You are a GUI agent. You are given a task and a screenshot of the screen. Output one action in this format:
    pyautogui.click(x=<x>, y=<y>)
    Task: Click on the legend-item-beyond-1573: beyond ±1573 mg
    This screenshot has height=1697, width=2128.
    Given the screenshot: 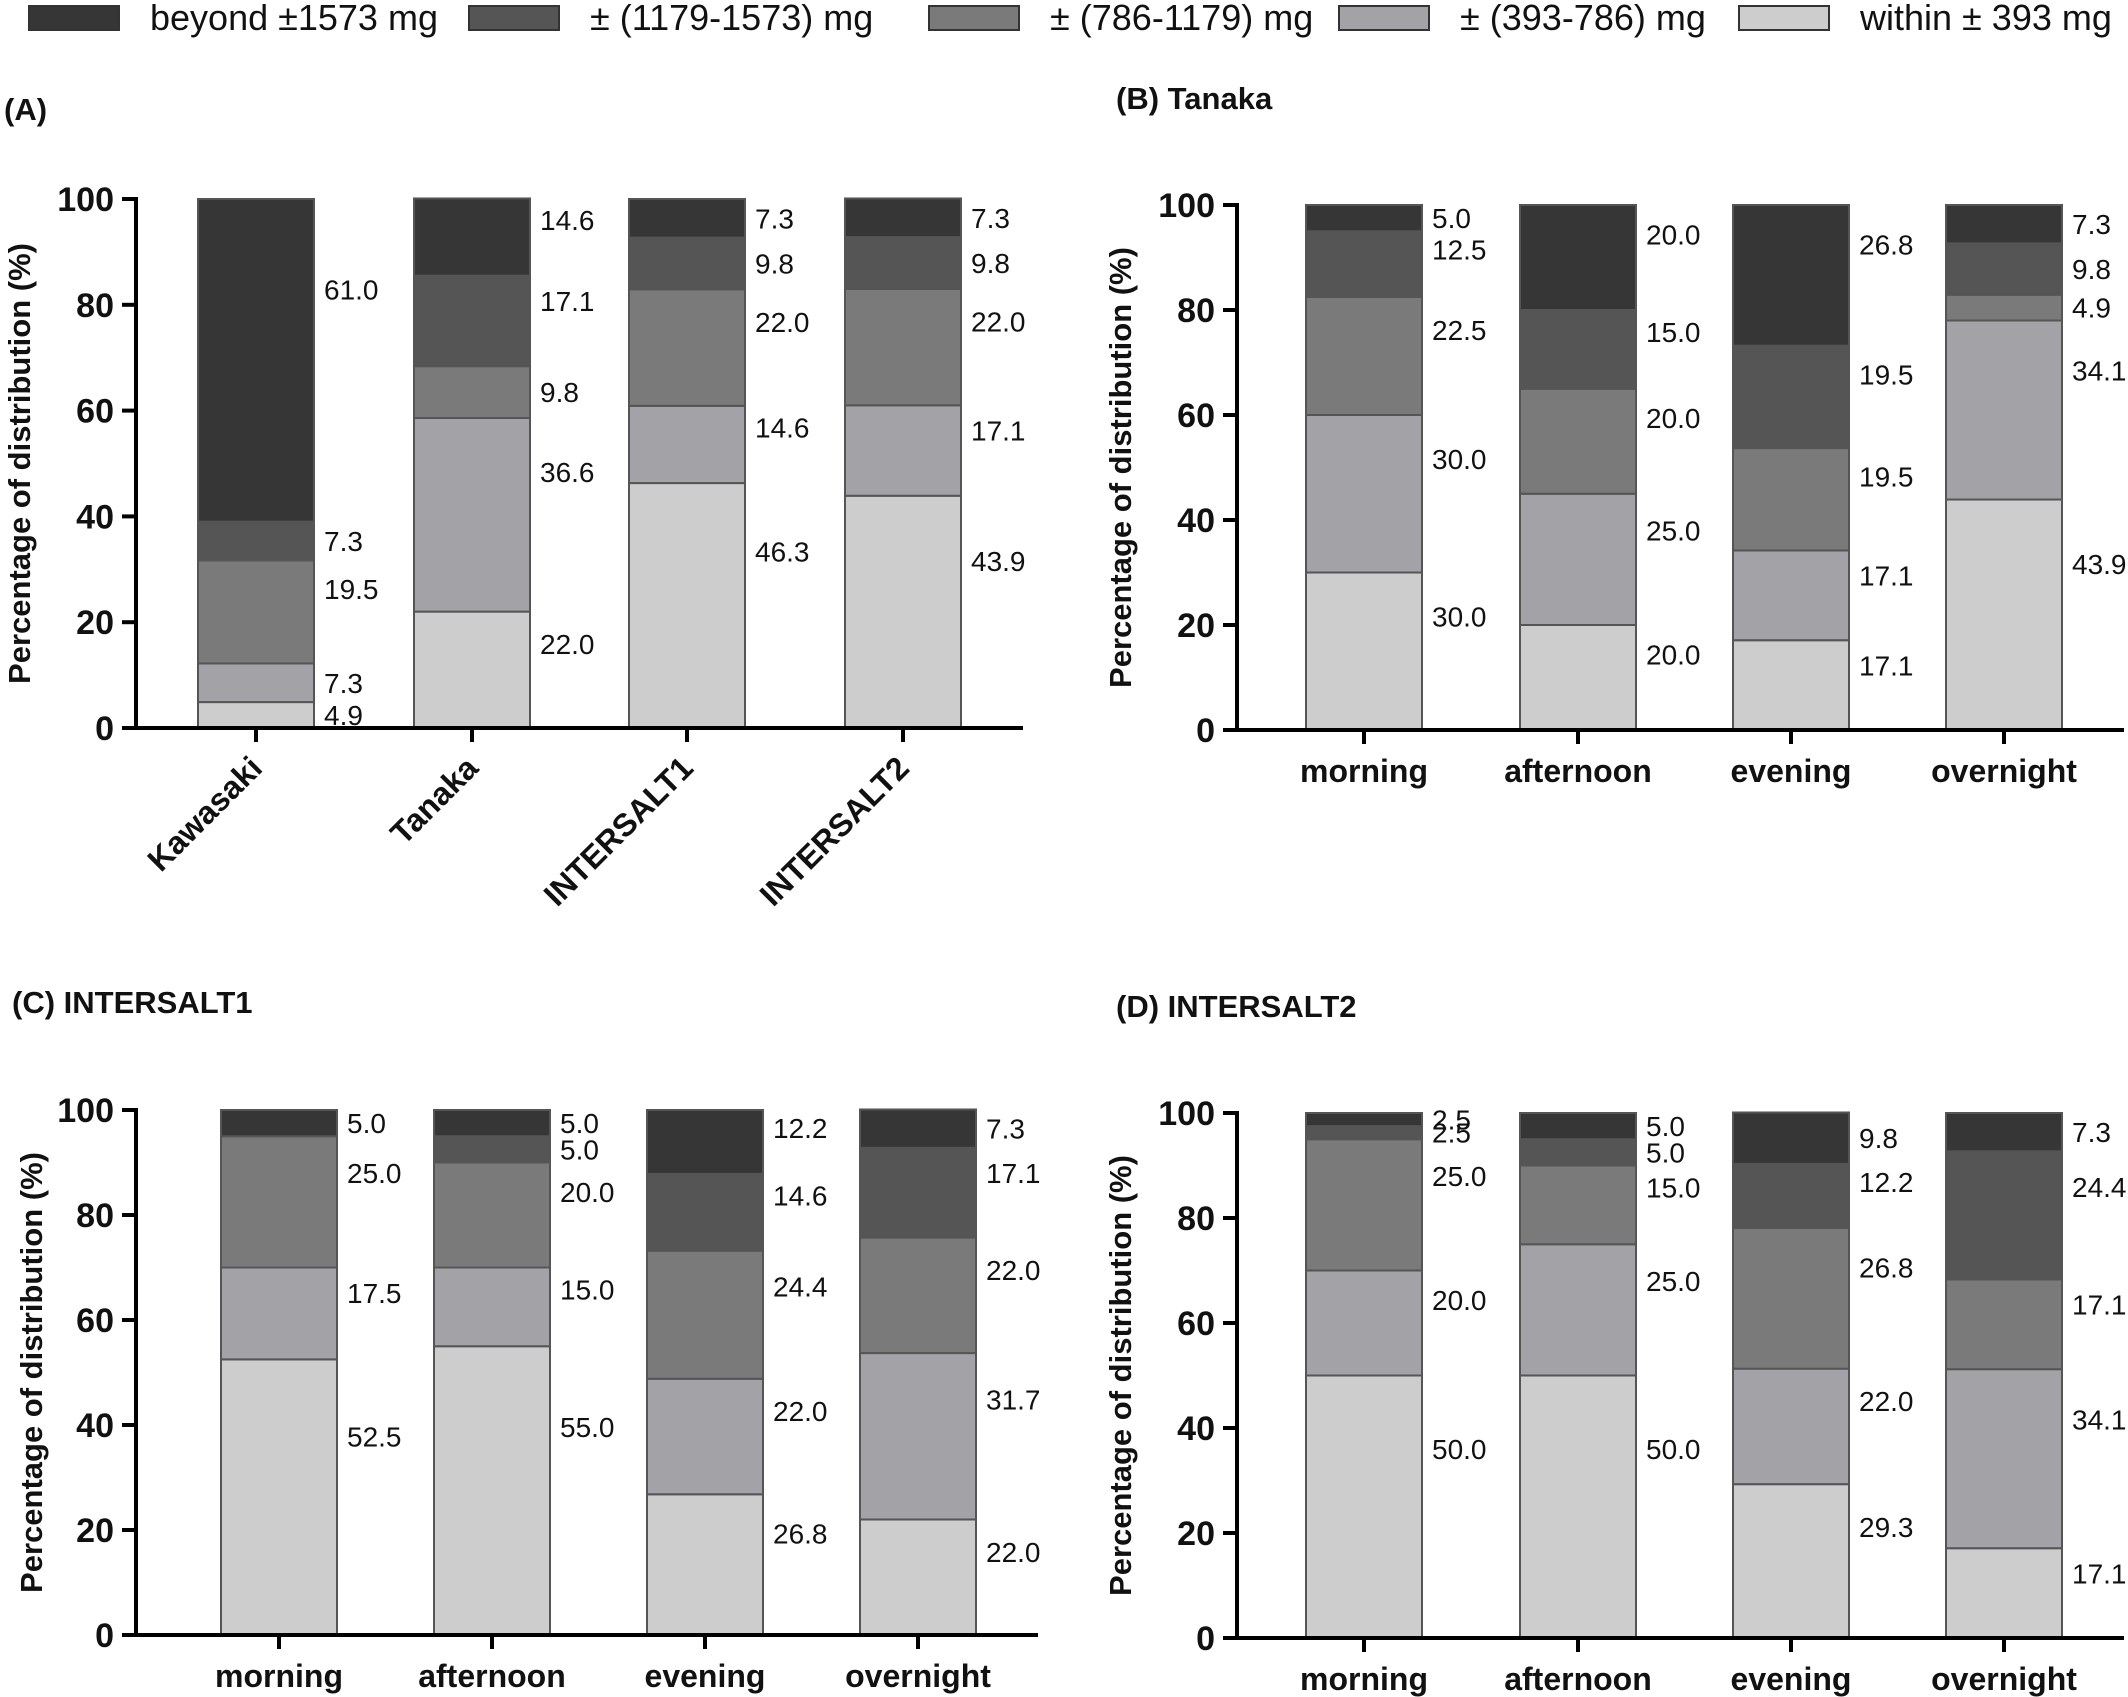 What is the action you would take?
    pyautogui.click(x=233, y=19)
    